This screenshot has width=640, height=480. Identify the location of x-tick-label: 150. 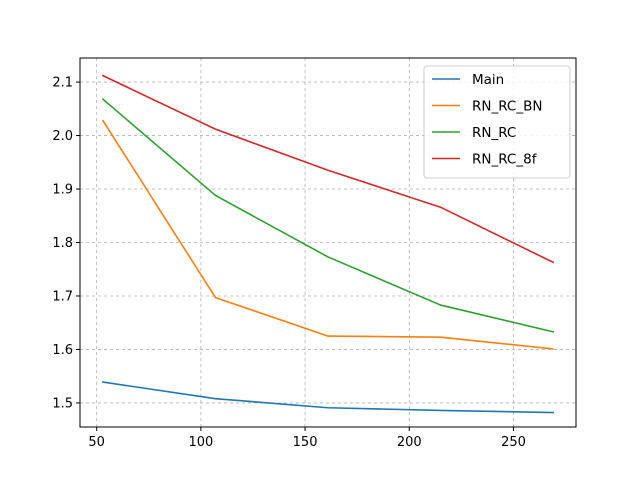
(305, 442).